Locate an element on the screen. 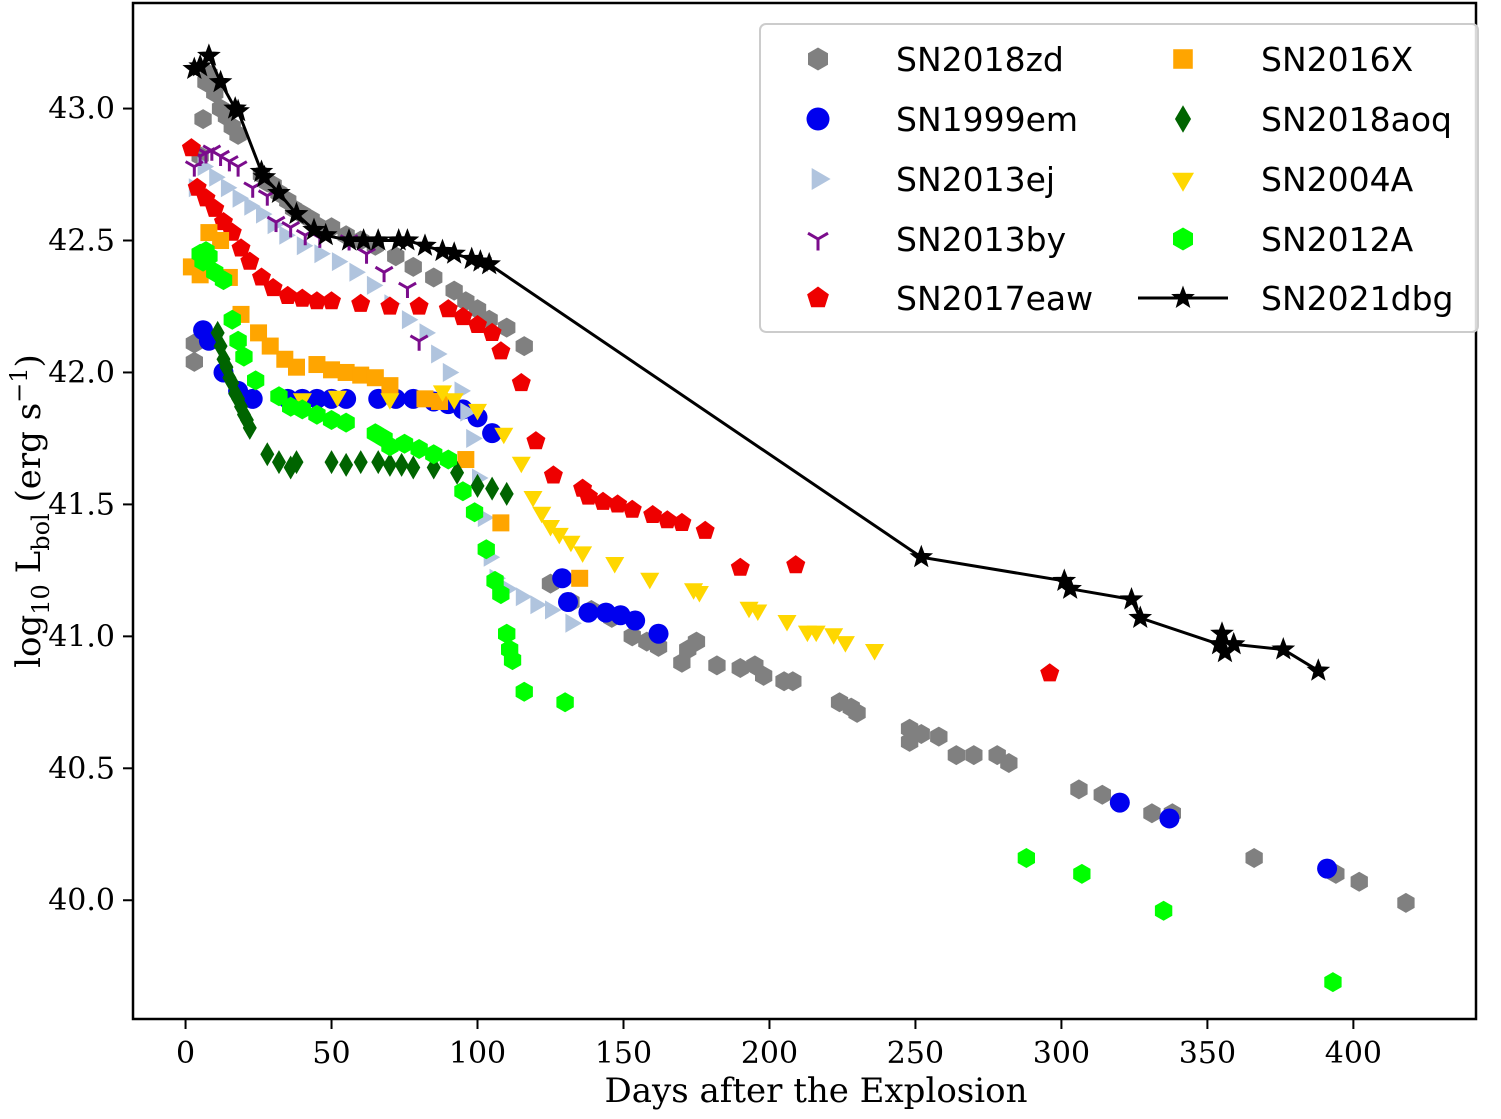  y-label-unit-open: (erg s is located at coordinates (29, 458).